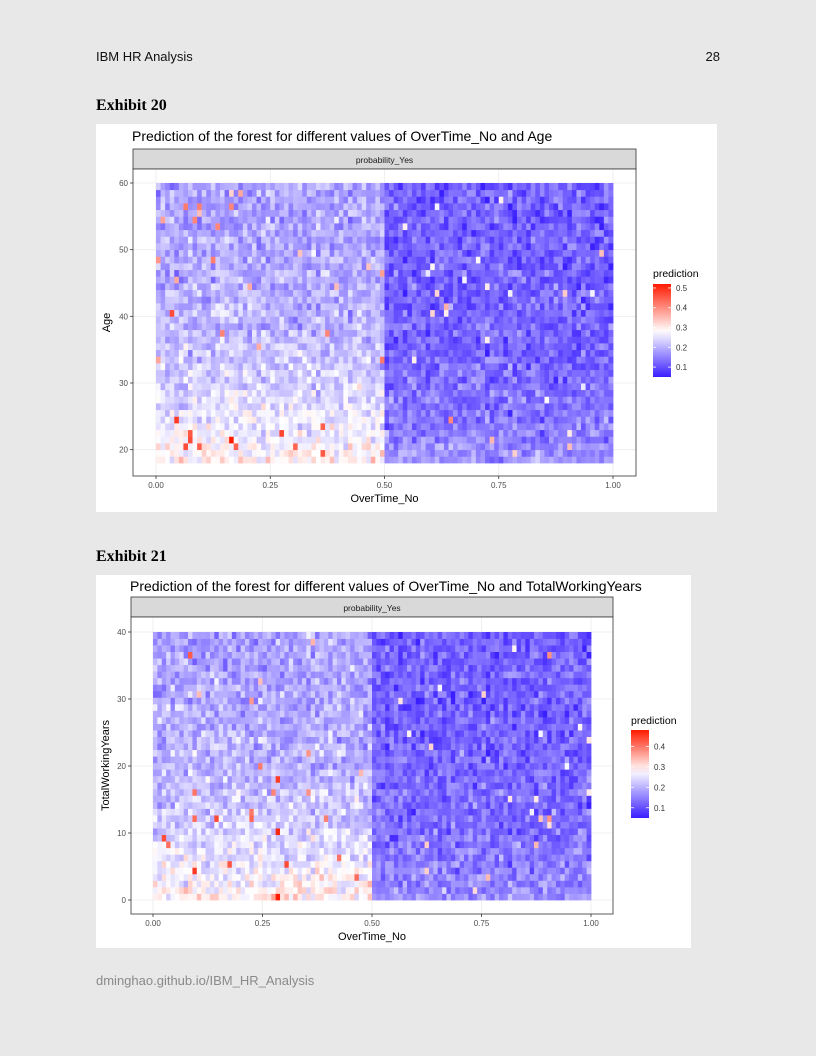  I want to click on x-tick-label: 0.25, so click(270, 485).